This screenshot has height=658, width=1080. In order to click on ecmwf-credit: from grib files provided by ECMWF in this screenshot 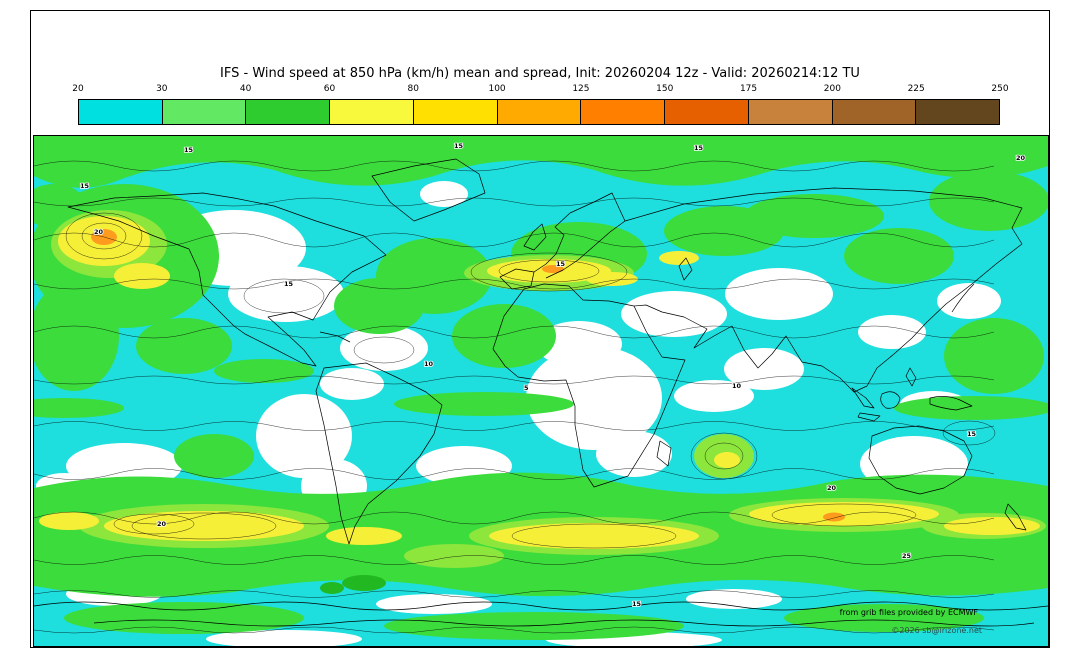, I will do `click(908, 612)`.